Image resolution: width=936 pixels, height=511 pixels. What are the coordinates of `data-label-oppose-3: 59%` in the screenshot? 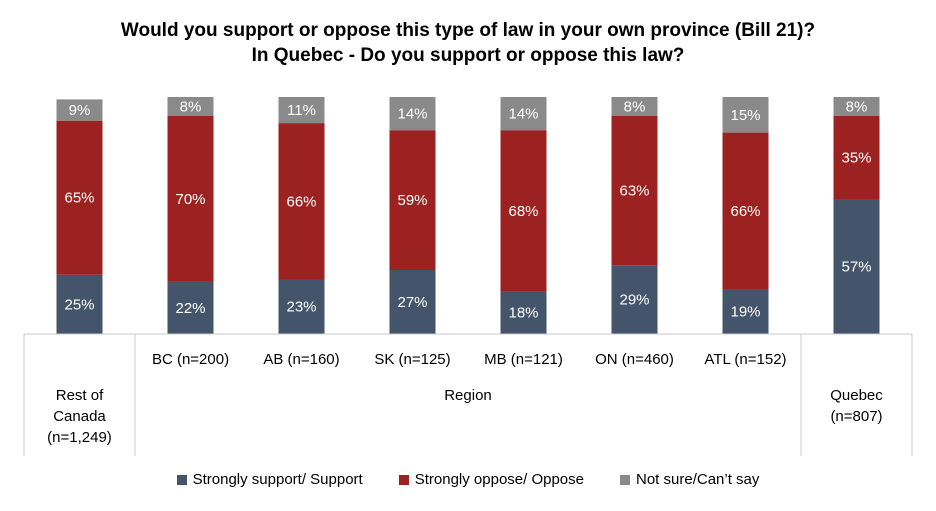 It's located at (412, 200).